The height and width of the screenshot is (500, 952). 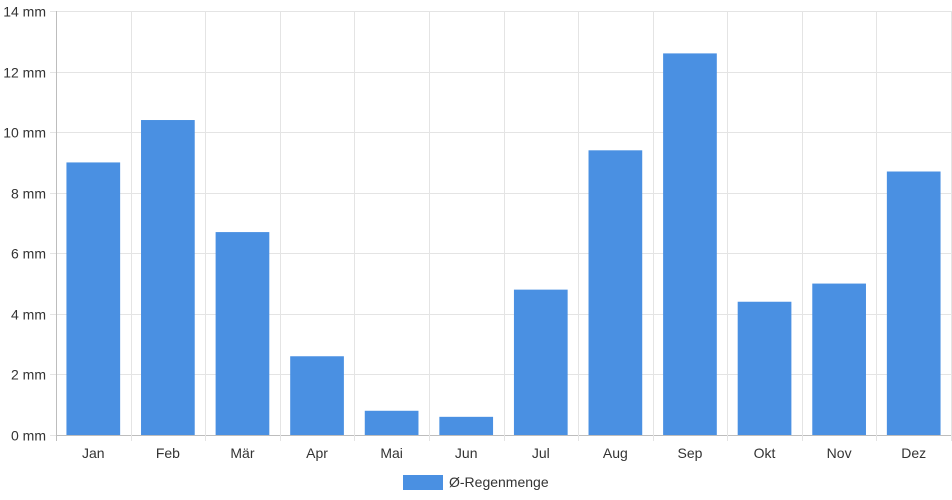 I want to click on bar-sep, so click(x=690, y=244).